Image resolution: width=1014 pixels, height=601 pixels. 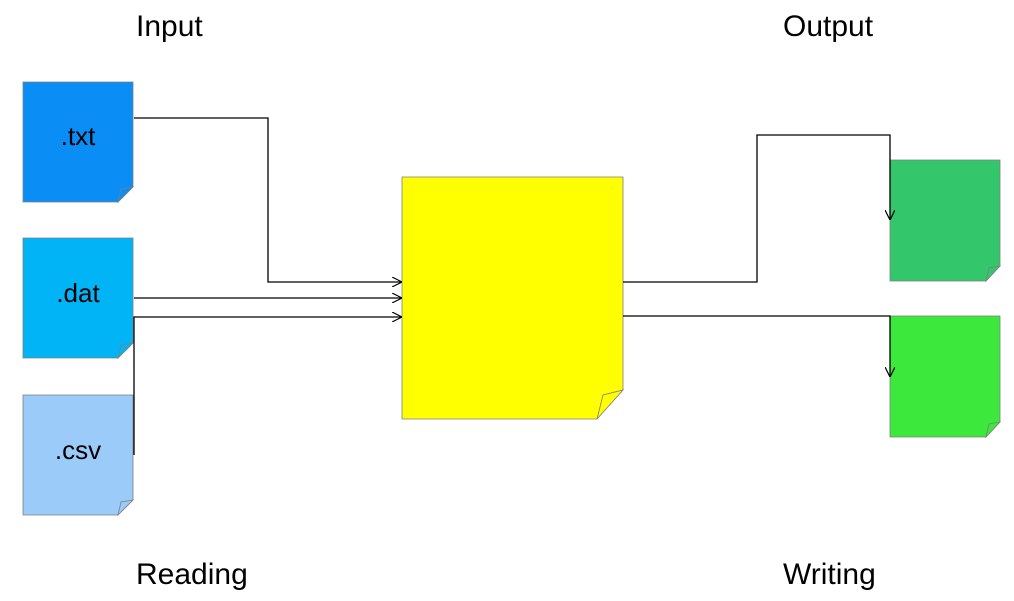 I want to click on input-header: Input, so click(x=169, y=26).